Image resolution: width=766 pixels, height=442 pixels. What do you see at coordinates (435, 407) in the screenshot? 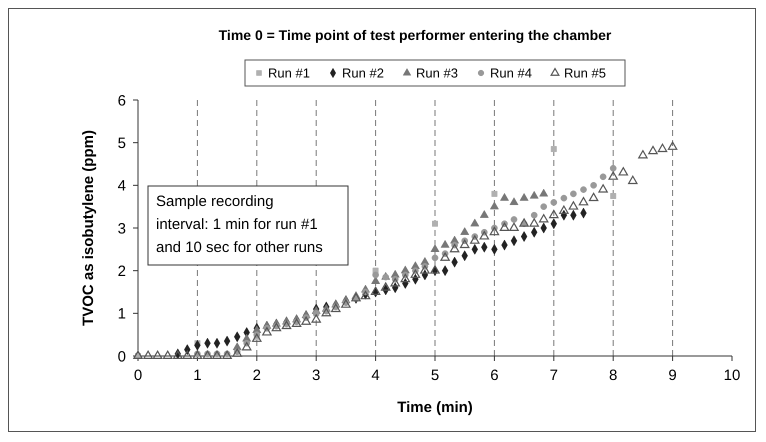
I see `x-axis-title: Time (min)` at bounding box center [435, 407].